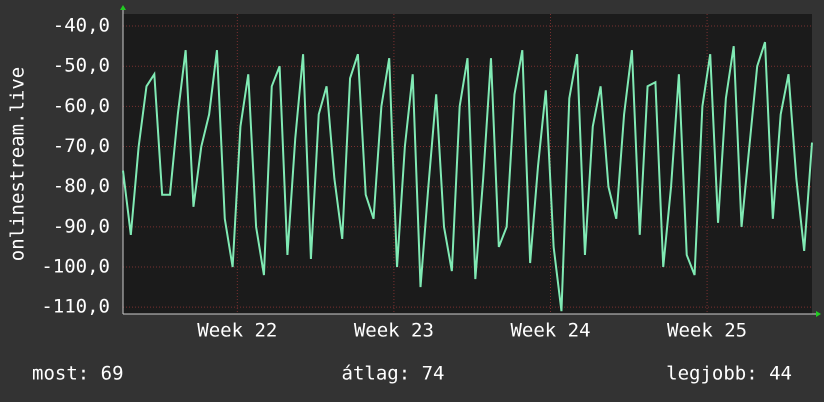  Describe the element at coordinates (81, 26) in the screenshot. I see `y-tick-label: -40,0` at that location.